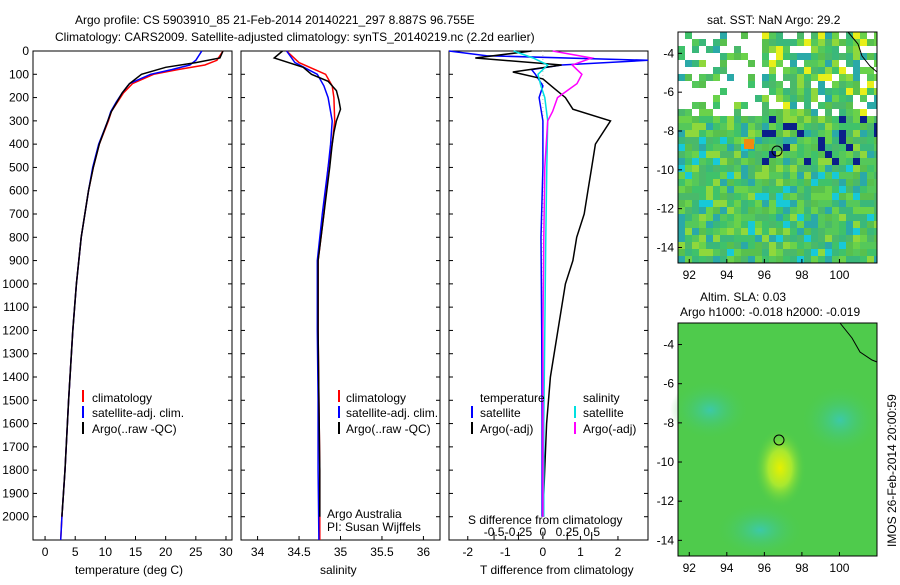  What do you see at coordinates (774, 20) in the screenshot?
I see `sst-title: sat. SST: NaN Argo: 29.2` at bounding box center [774, 20].